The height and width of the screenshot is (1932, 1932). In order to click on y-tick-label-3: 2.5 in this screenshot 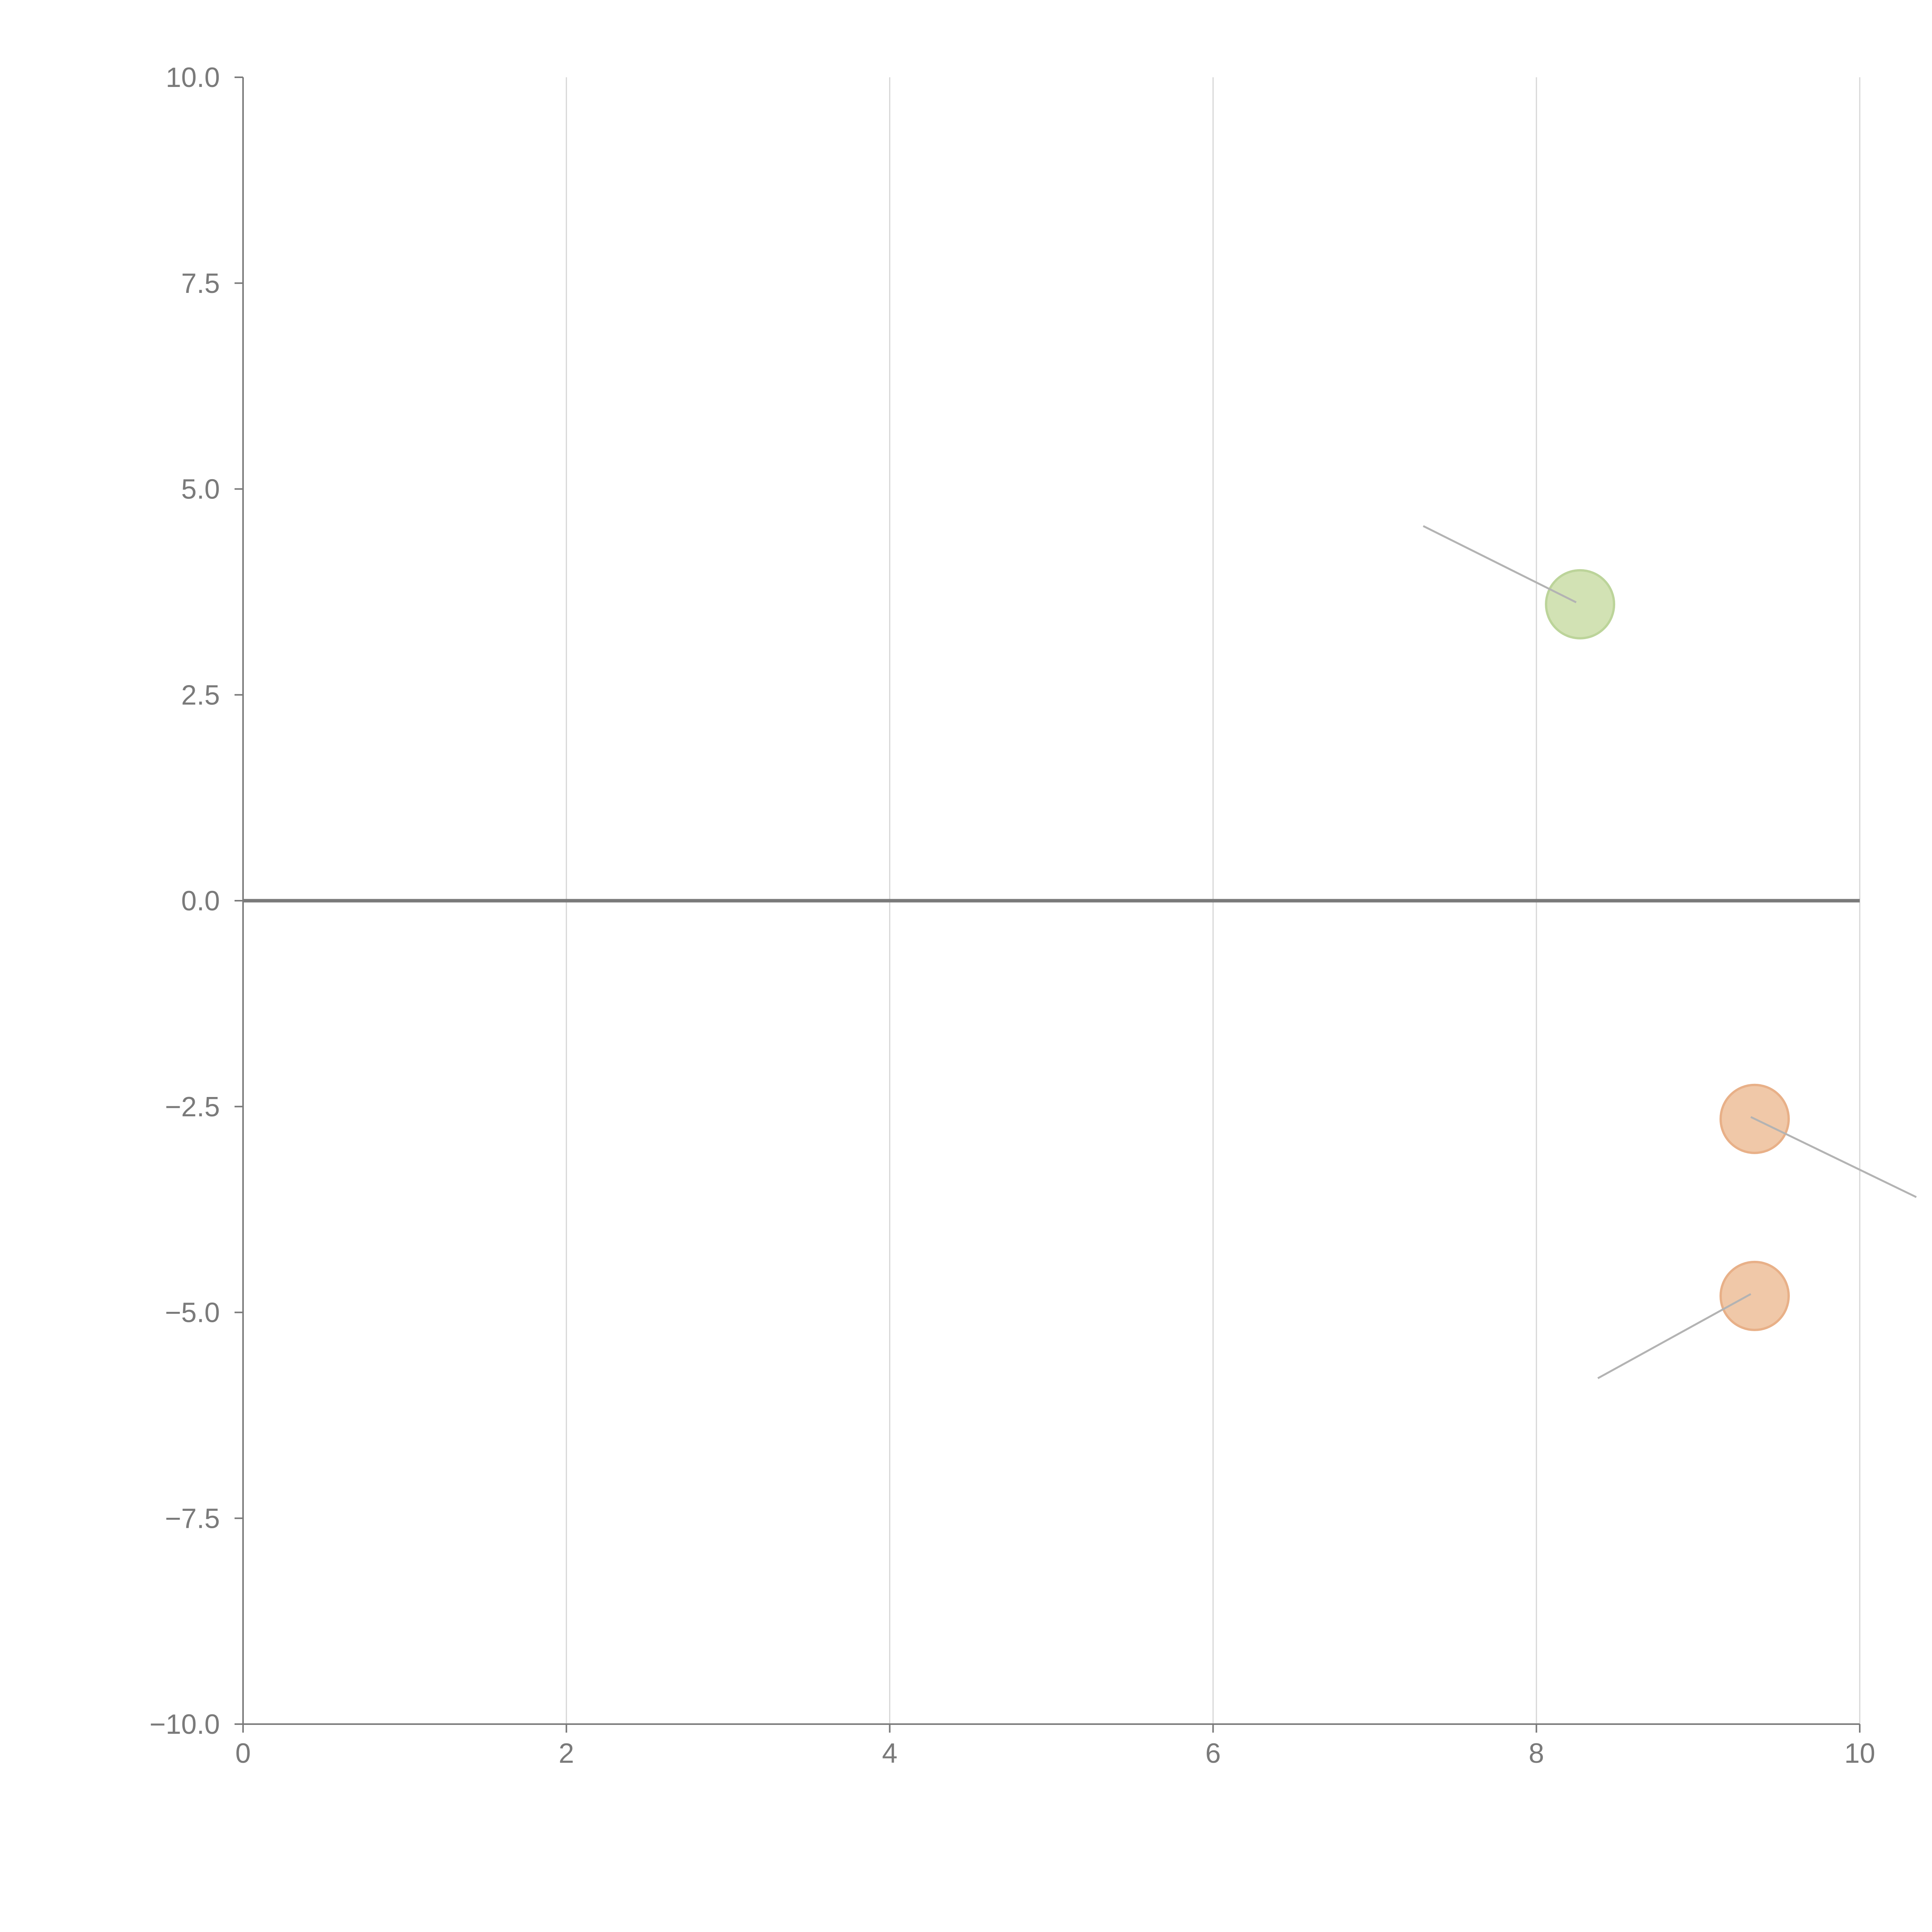, I will do `click(200, 695)`.